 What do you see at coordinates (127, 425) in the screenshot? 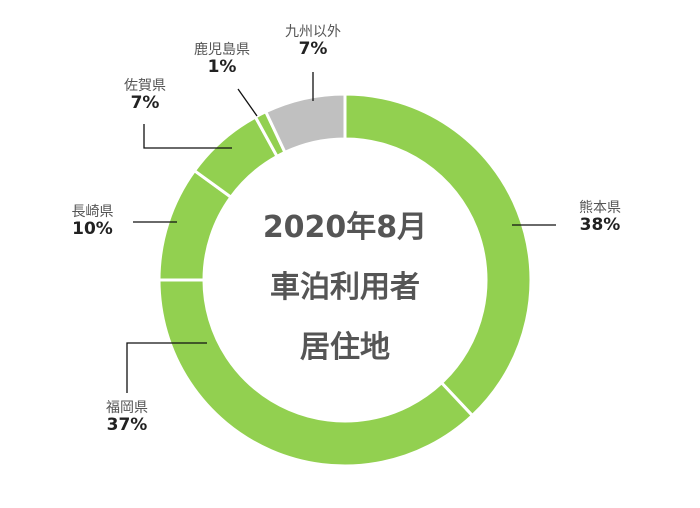
I see `label-percent: 37%` at bounding box center [127, 425].